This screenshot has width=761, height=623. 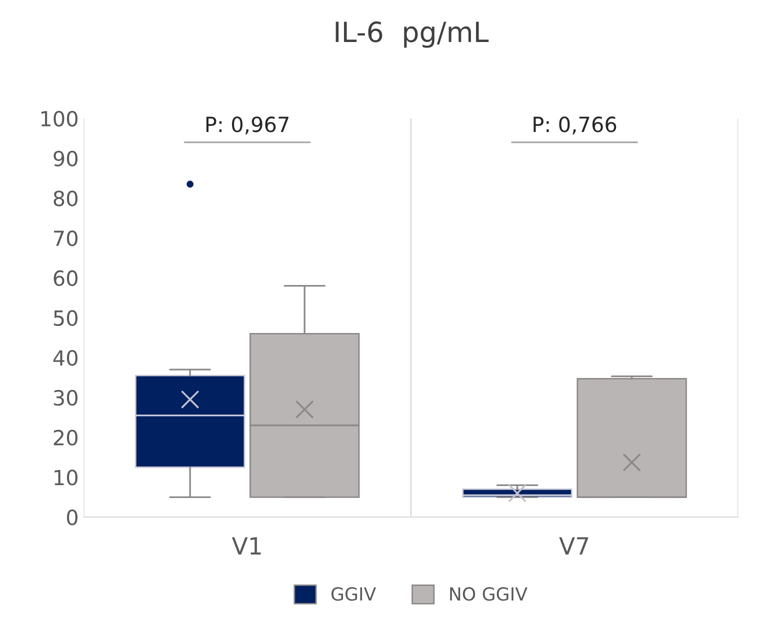 What do you see at coordinates (575, 125) in the screenshot?
I see `annotation: P: 0,766` at bounding box center [575, 125].